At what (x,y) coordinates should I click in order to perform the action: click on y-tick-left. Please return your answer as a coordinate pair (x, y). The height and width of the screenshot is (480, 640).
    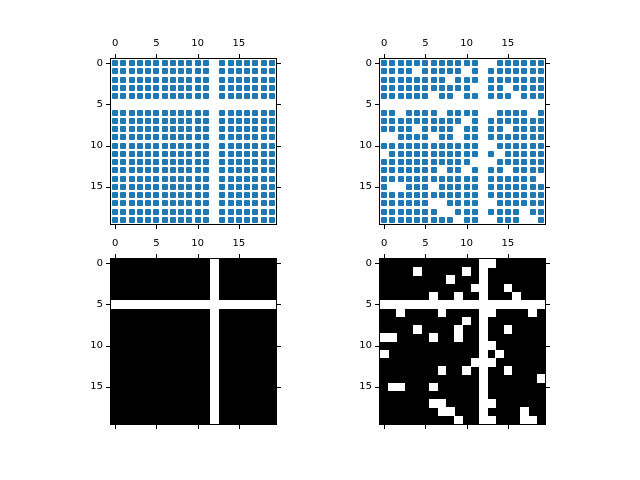
    Looking at the image, I should click on (377, 264).